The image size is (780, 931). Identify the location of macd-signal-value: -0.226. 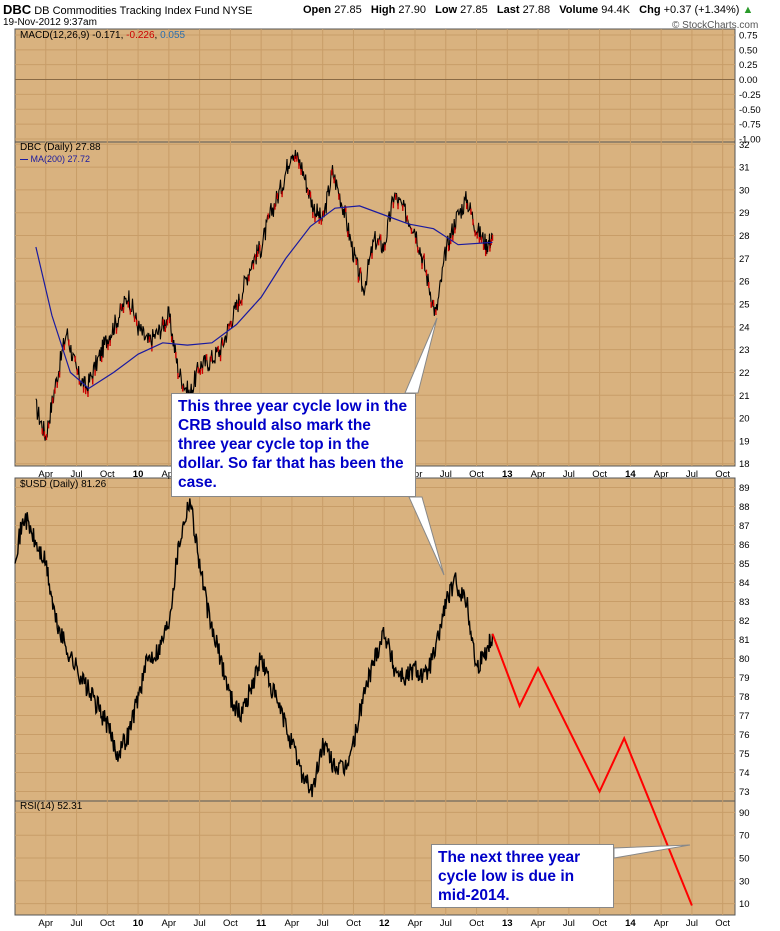
(140, 35).